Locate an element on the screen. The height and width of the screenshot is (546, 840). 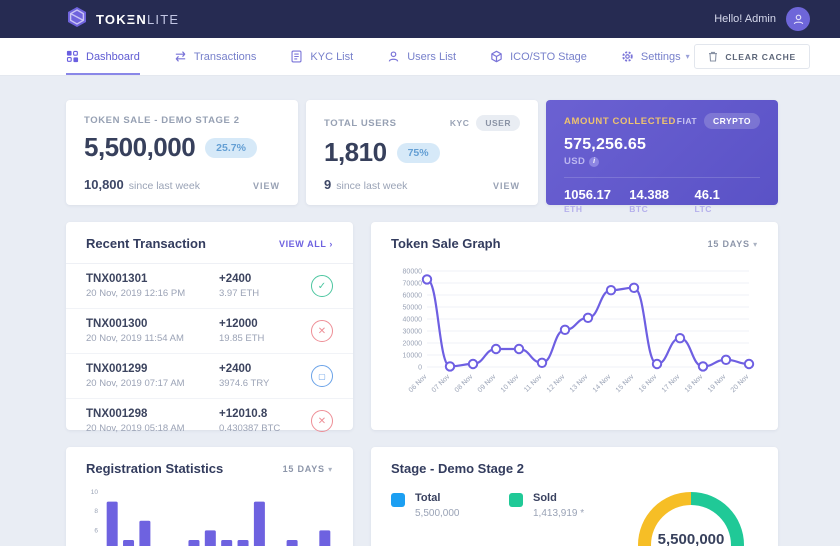
y-tick-label: 10000 is located at coordinates (413, 356).